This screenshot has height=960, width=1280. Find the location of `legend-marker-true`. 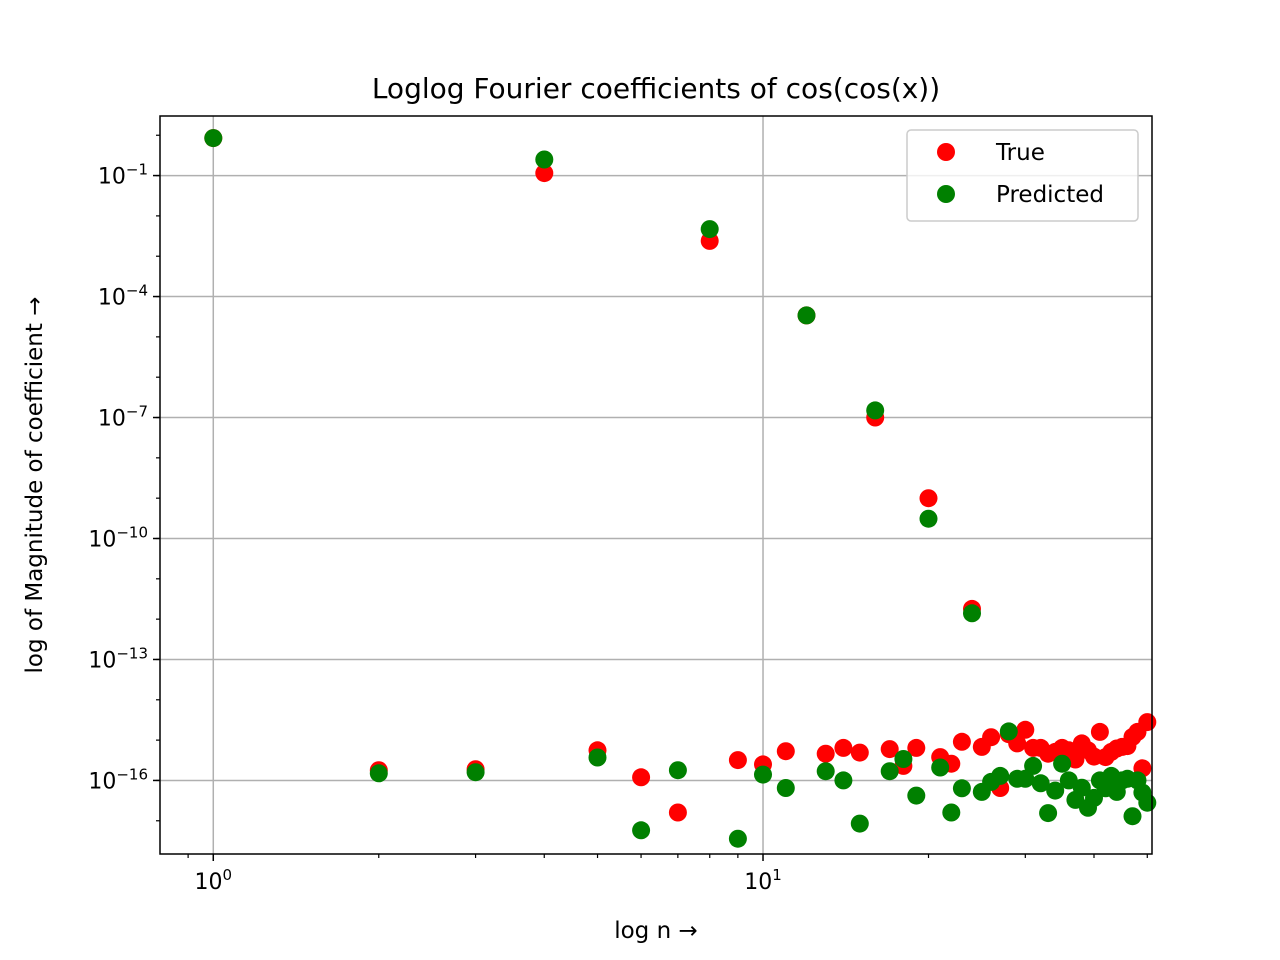

legend-marker-true is located at coordinates (946, 152).